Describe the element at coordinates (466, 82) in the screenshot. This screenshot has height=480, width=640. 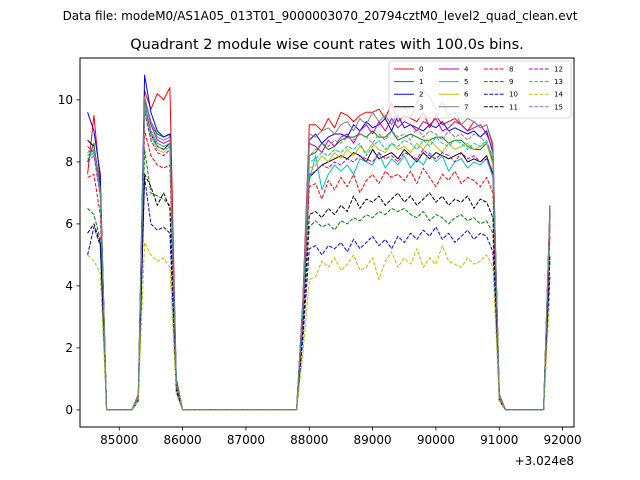
I see `legend-label-5: 5` at that location.